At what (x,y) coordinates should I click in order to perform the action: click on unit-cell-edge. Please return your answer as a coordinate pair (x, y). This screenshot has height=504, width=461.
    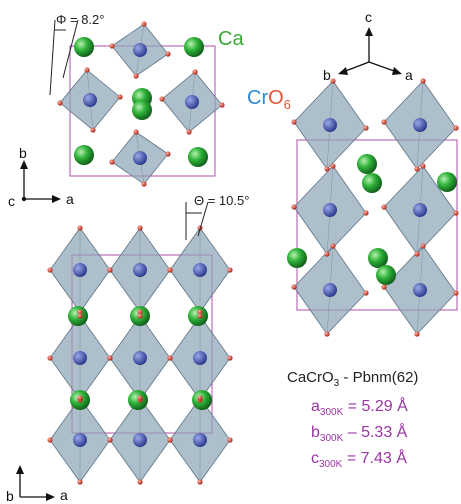
    Looking at the image, I should click on (377, 225).